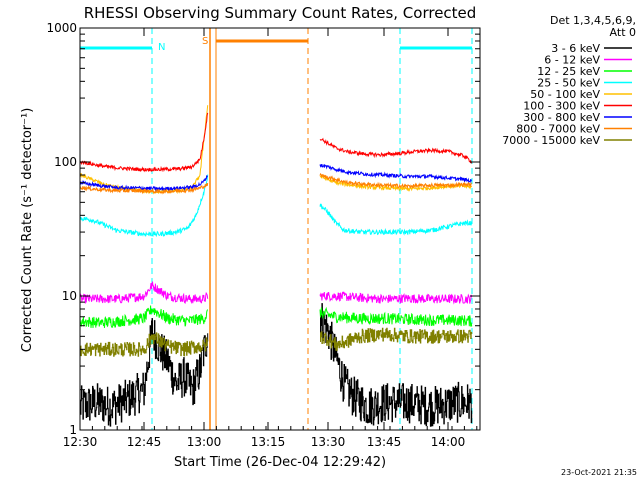 This screenshot has width=640, height=484. Describe the element at coordinates (561, 106) in the screenshot. I see `legend-entry-label: 100 - 300 keV` at that location.